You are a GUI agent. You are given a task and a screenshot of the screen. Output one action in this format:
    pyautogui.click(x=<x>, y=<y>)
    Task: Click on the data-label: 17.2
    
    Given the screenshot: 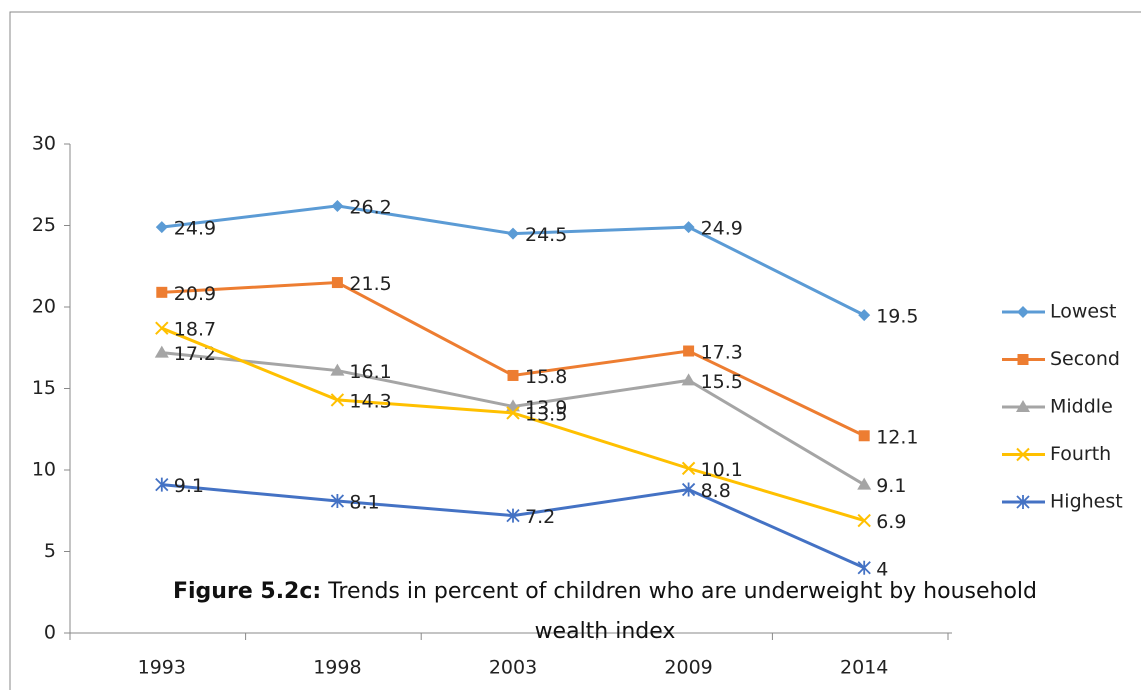 What is the action you would take?
    pyautogui.click(x=195, y=354)
    